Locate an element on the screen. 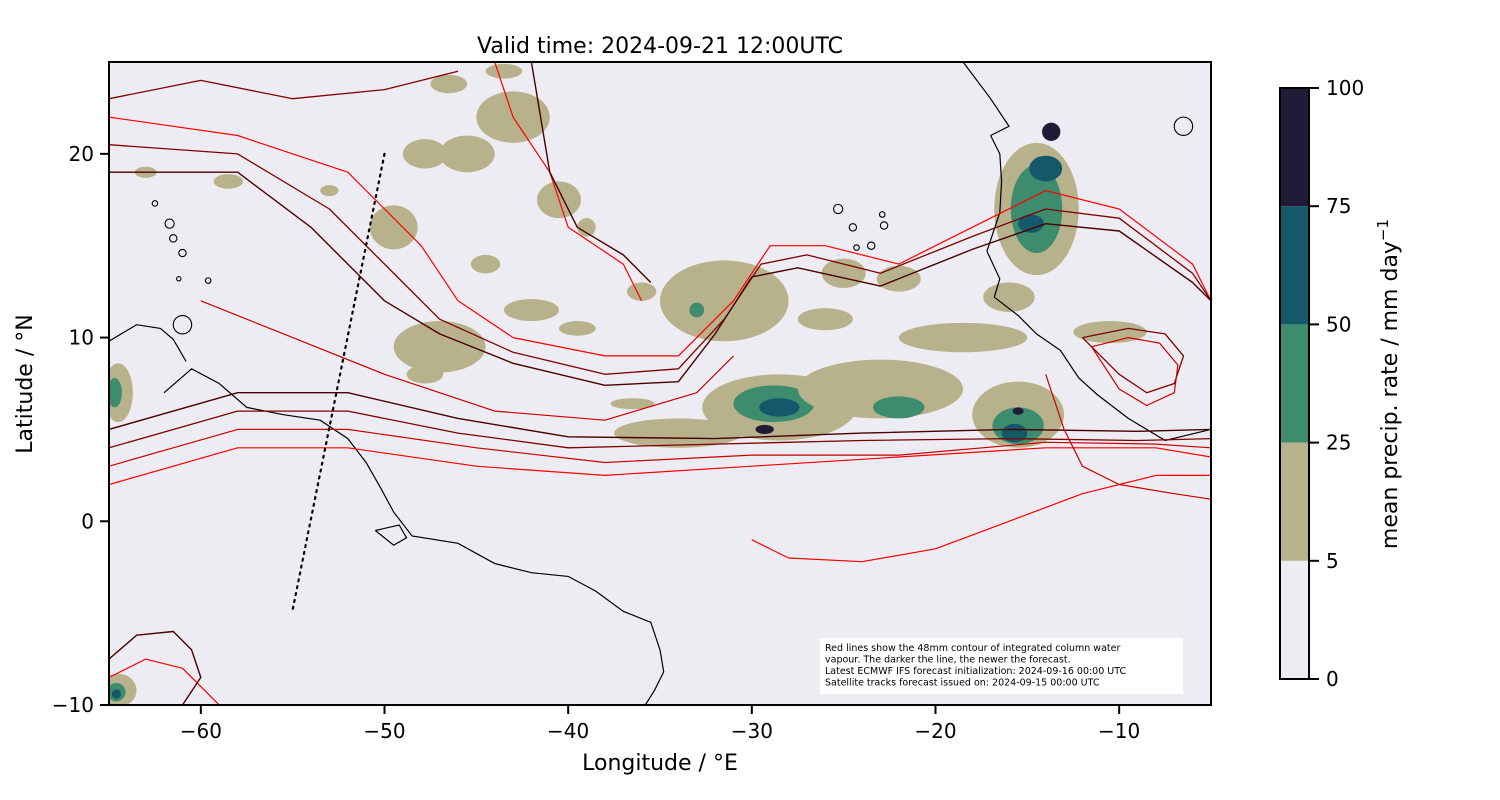  x-tick-label: −50 is located at coordinates (384, 731).